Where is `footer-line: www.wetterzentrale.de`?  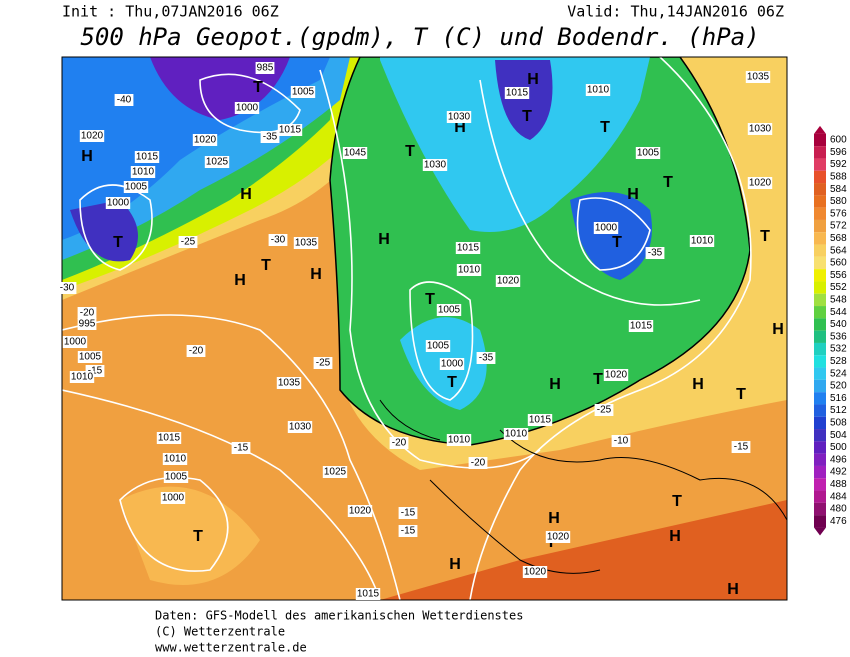
footer-line: www.wetterzentrale.de is located at coordinates (231, 648).